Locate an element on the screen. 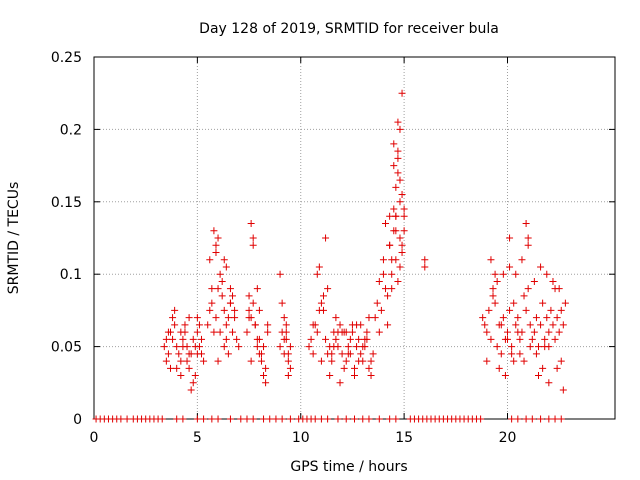 This screenshot has width=640, height=480. y-tick-label: 0 is located at coordinates (77, 420).